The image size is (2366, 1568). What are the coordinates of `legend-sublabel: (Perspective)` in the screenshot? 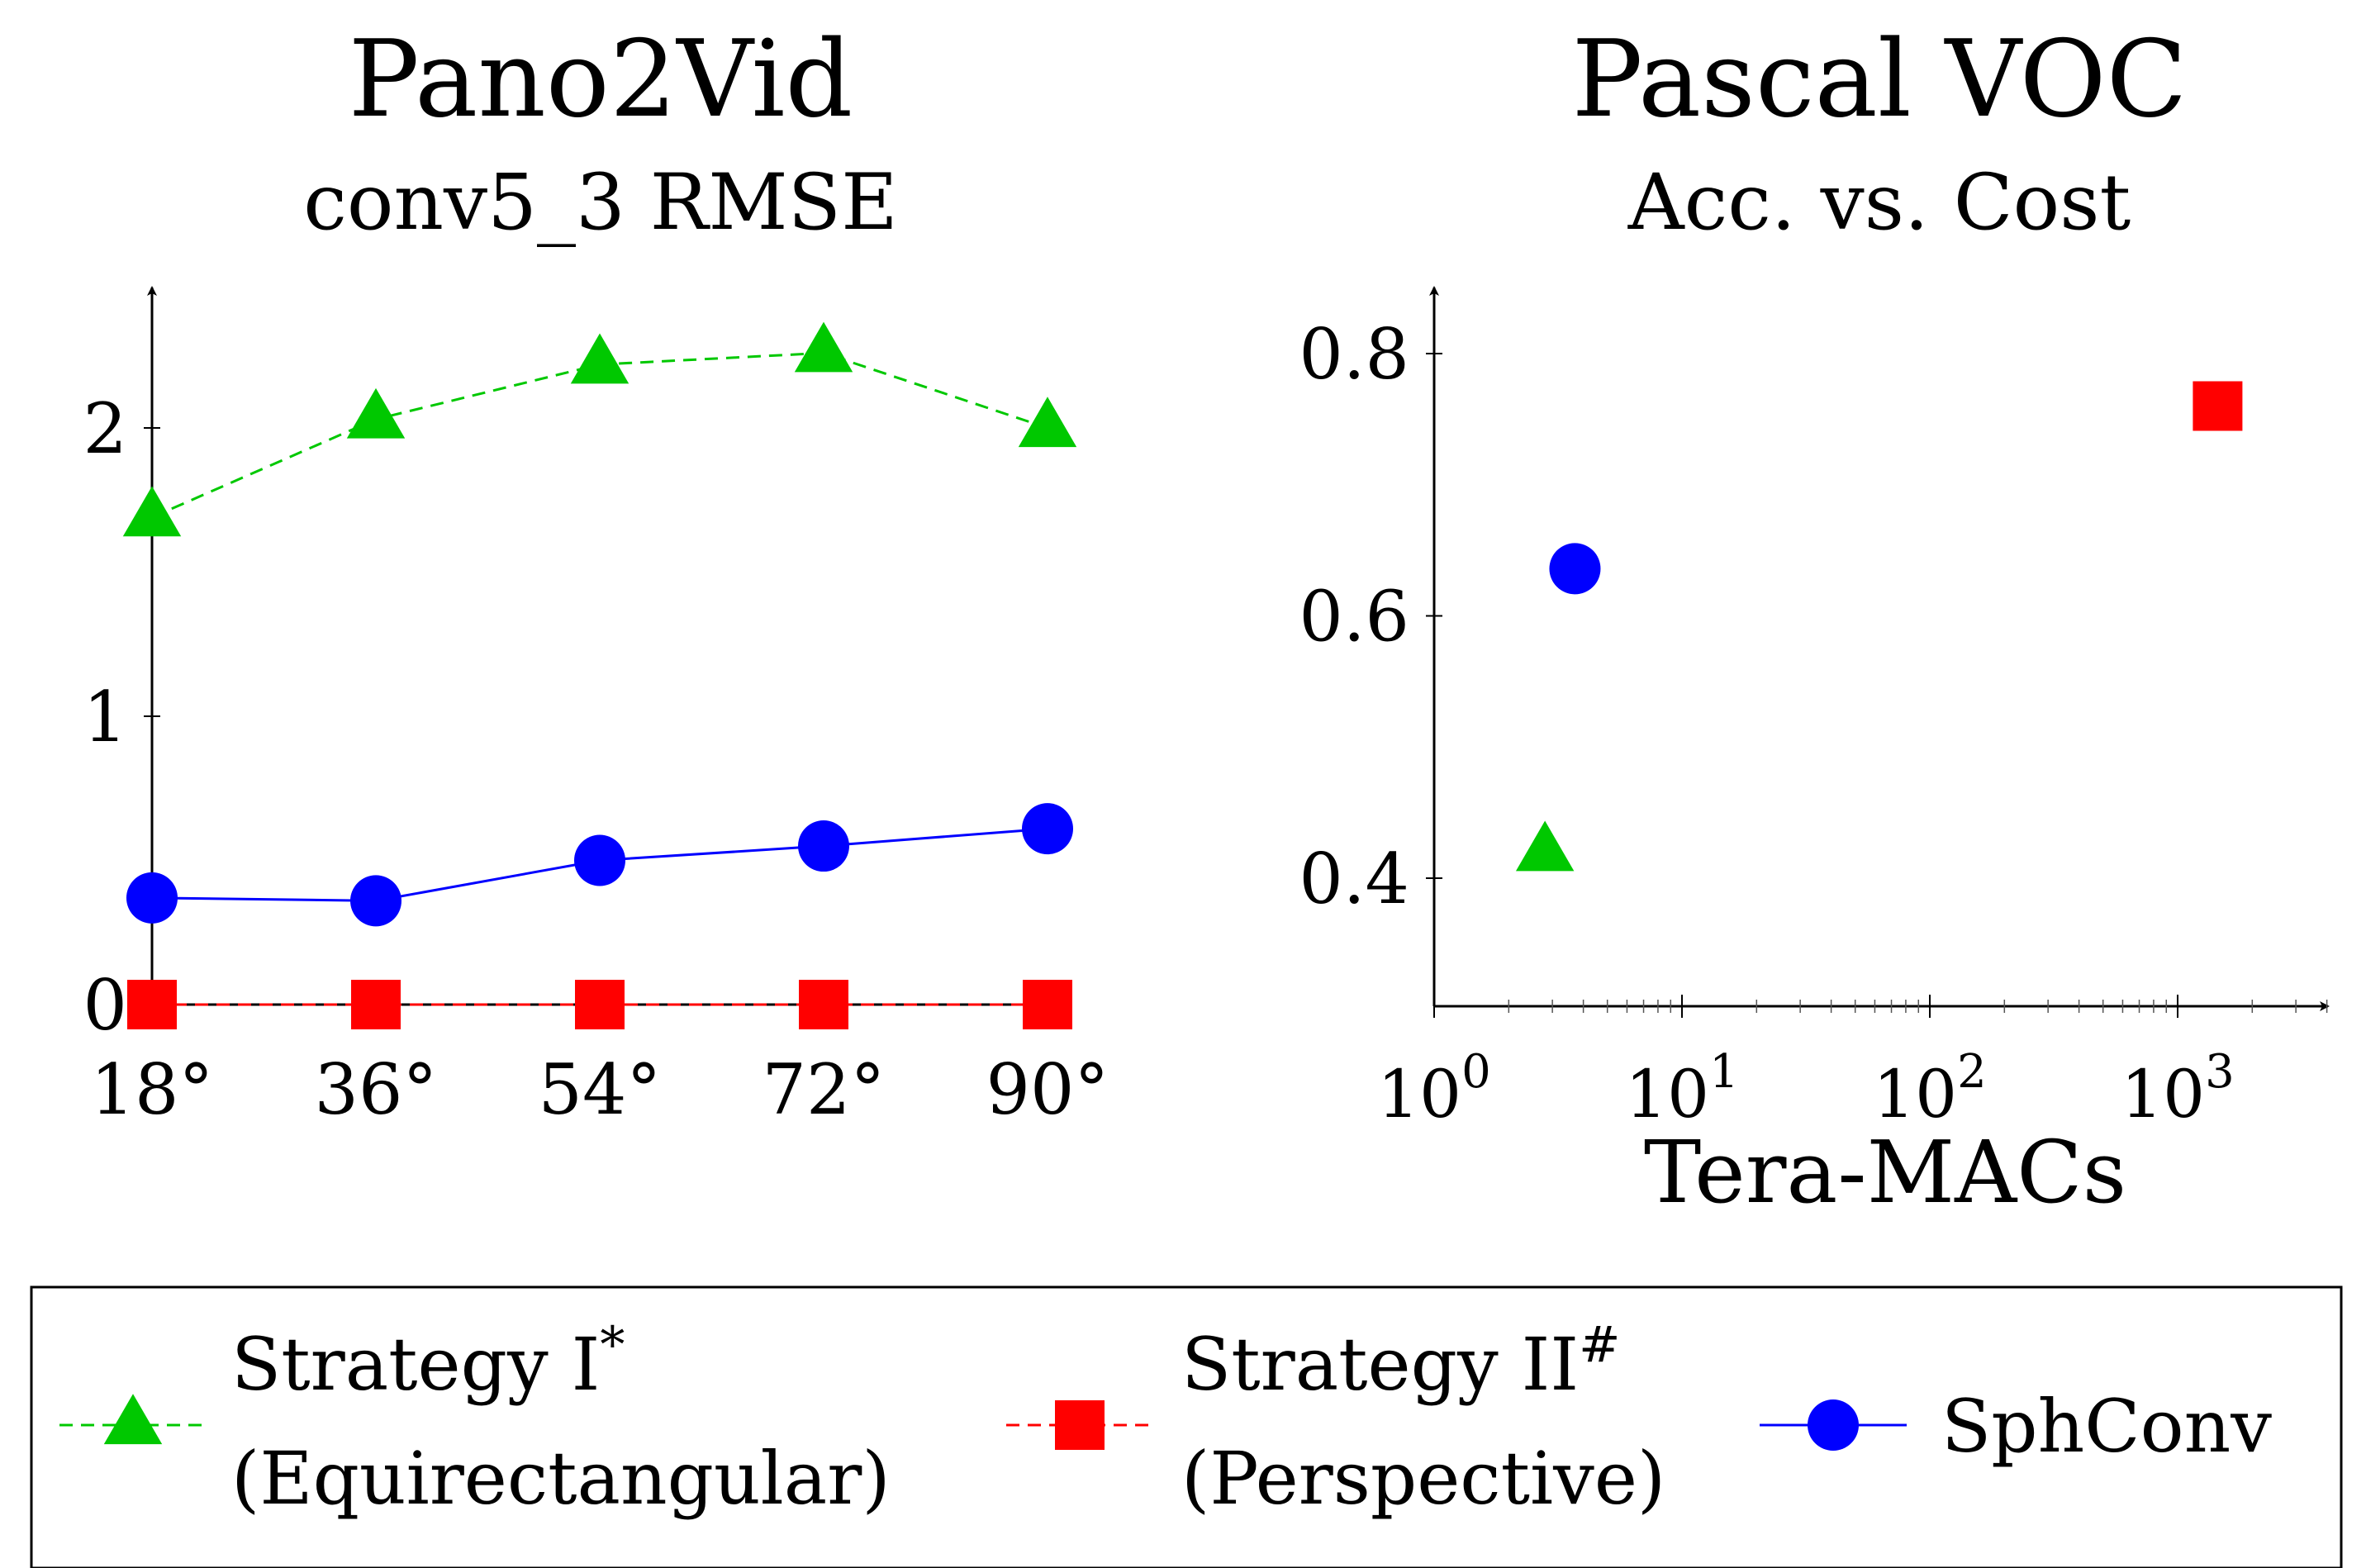 It's located at (1423, 1478).